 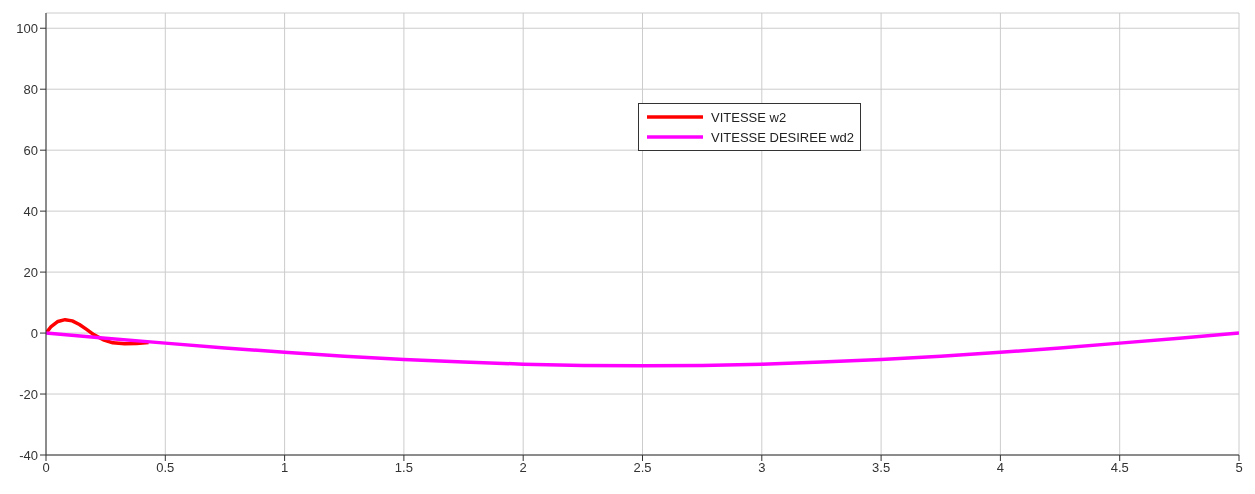 What do you see at coordinates (642, 349) in the screenshot?
I see `line-series` at bounding box center [642, 349].